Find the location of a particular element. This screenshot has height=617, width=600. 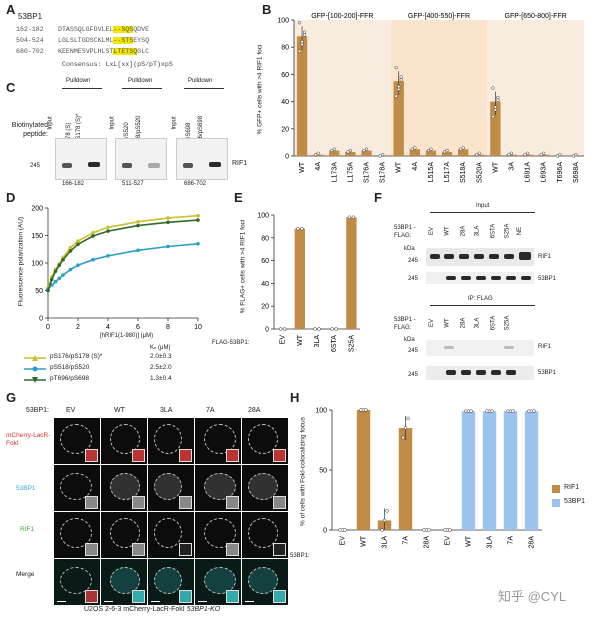

x-tick-label: T696A is located at coordinates (560, 172).